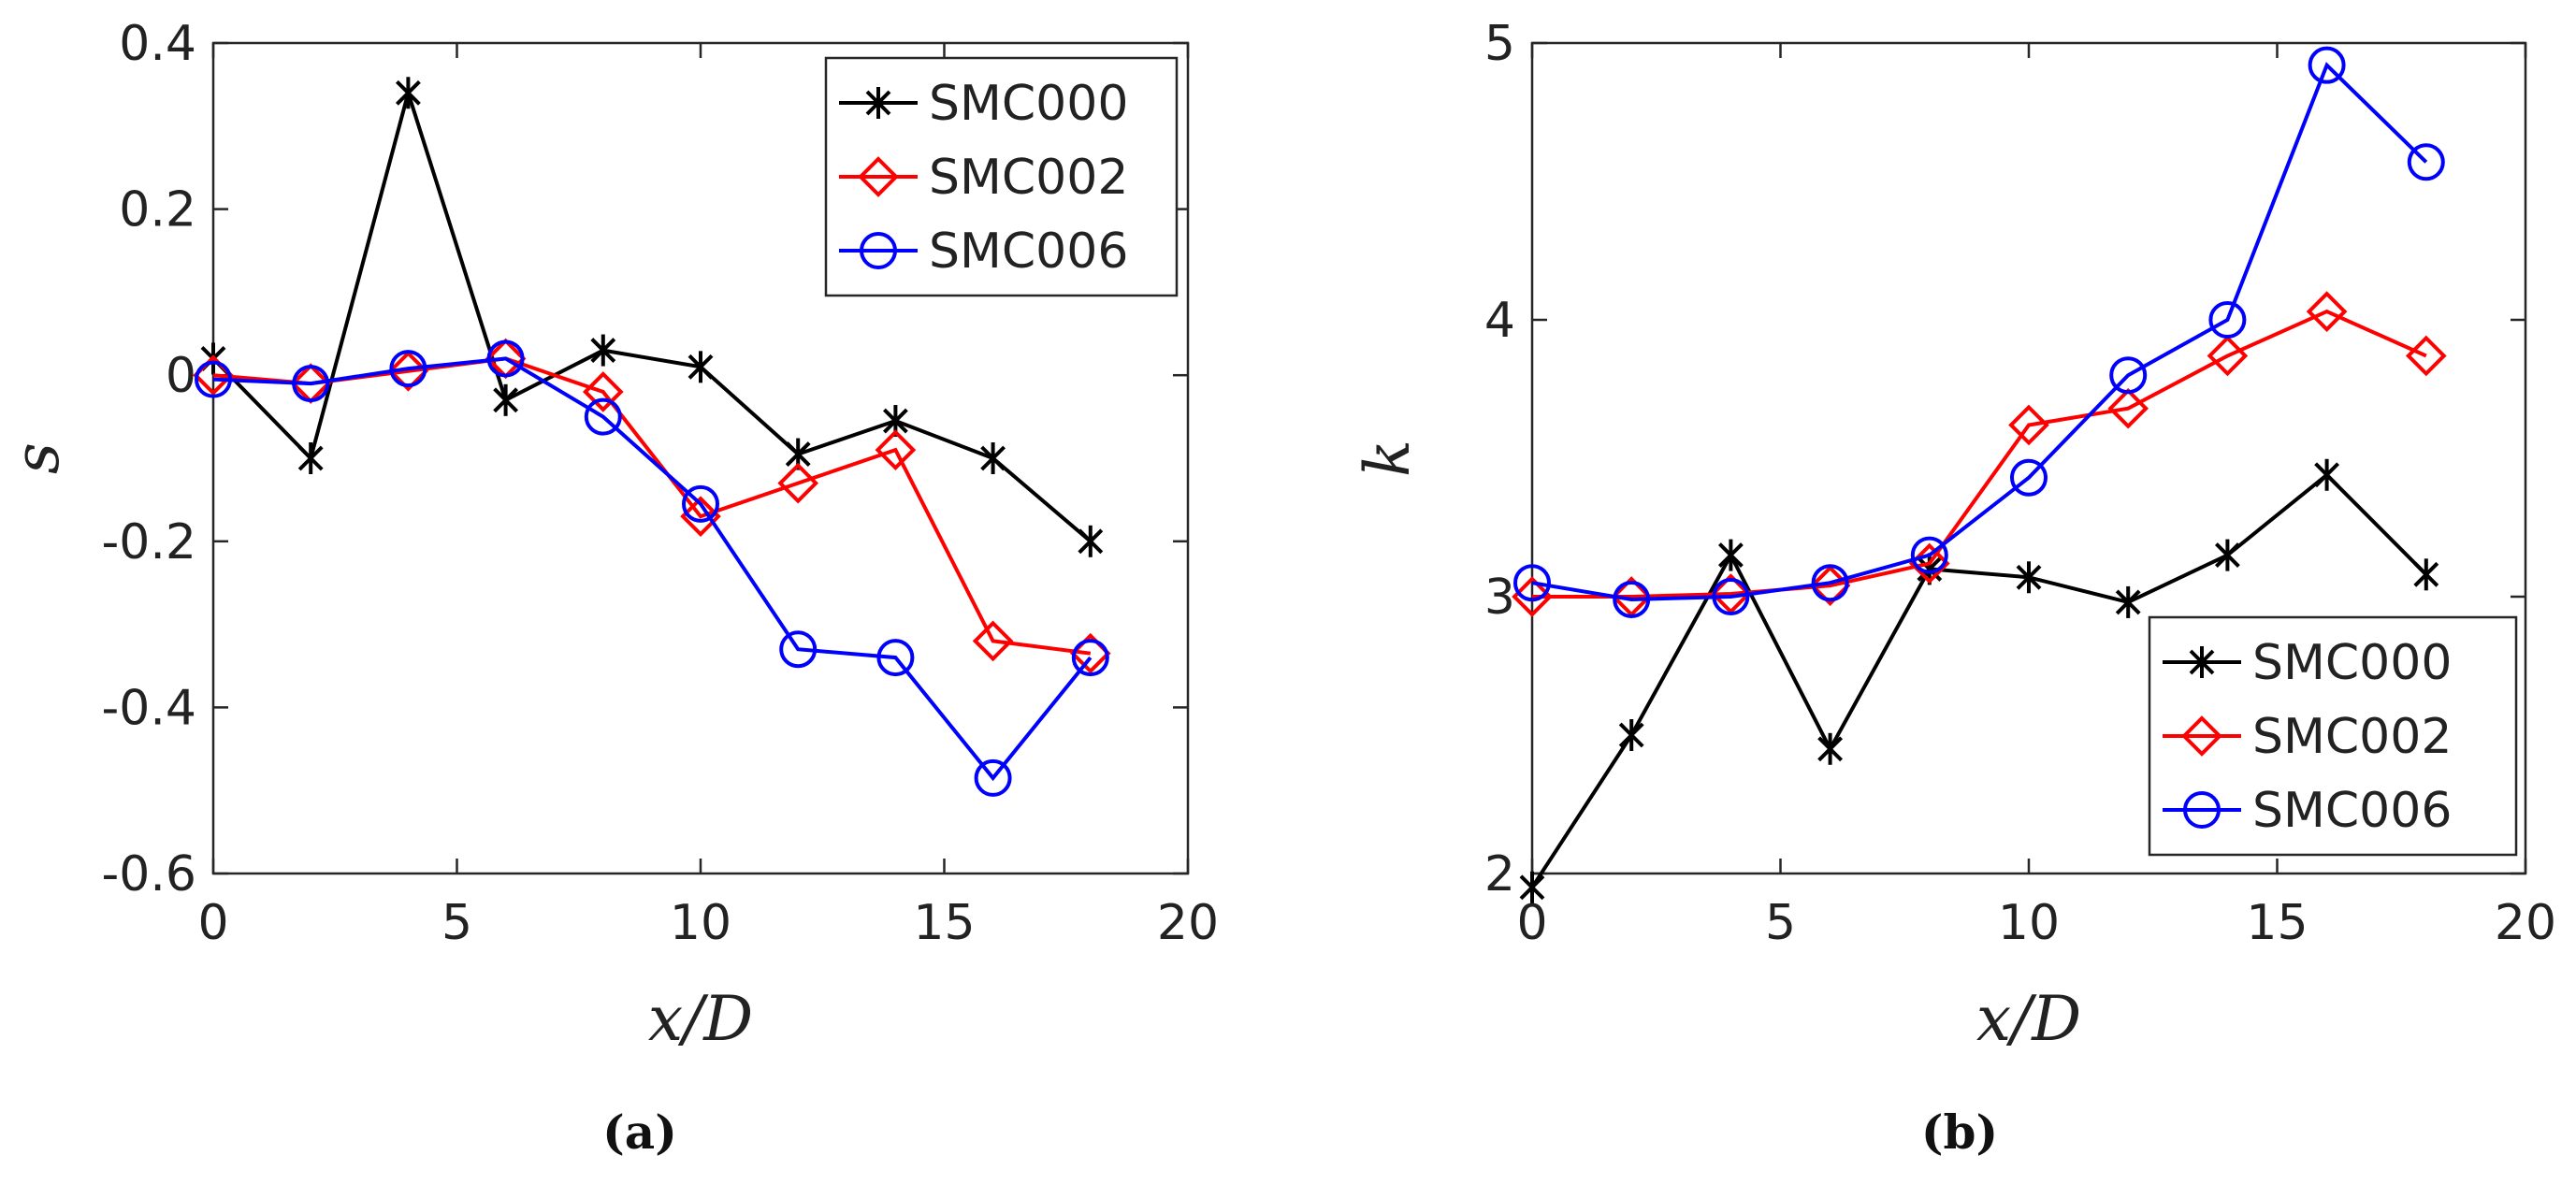 Image resolution: width=2576 pixels, height=1184 pixels. What do you see at coordinates (2352, 737) in the screenshot?
I see `panel-b-legend-entry-smc002-label: SMC002` at bounding box center [2352, 737].